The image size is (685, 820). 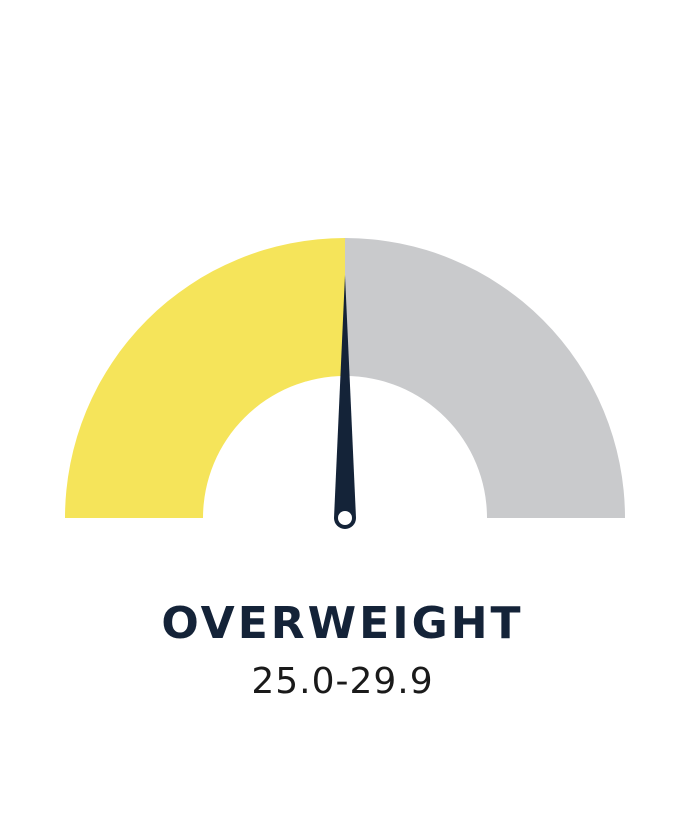 What do you see at coordinates (345, 518) in the screenshot?
I see `gauge-needle-pivot` at bounding box center [345, 518].